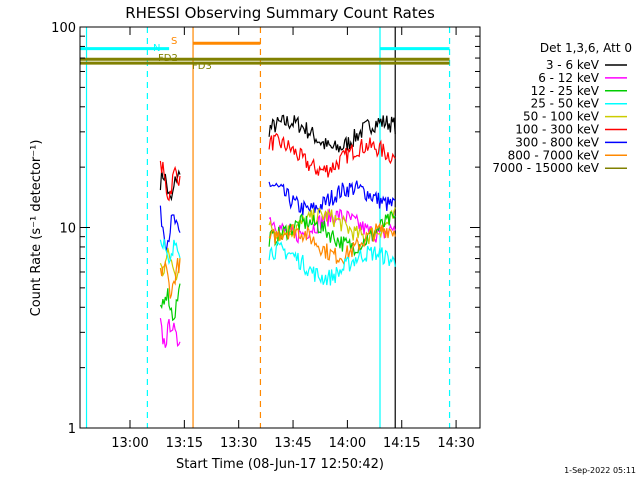  Describe the element at coordinates (168, 58) in the screenshot. I see `flag-label: FD2` at that location.